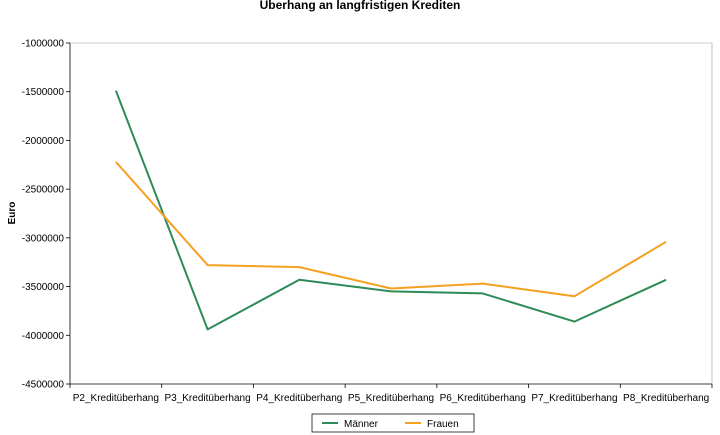  Describe the element at coordinates (43, 141) in the screenshot. I see `y-tick-label: -2000000` at that location.